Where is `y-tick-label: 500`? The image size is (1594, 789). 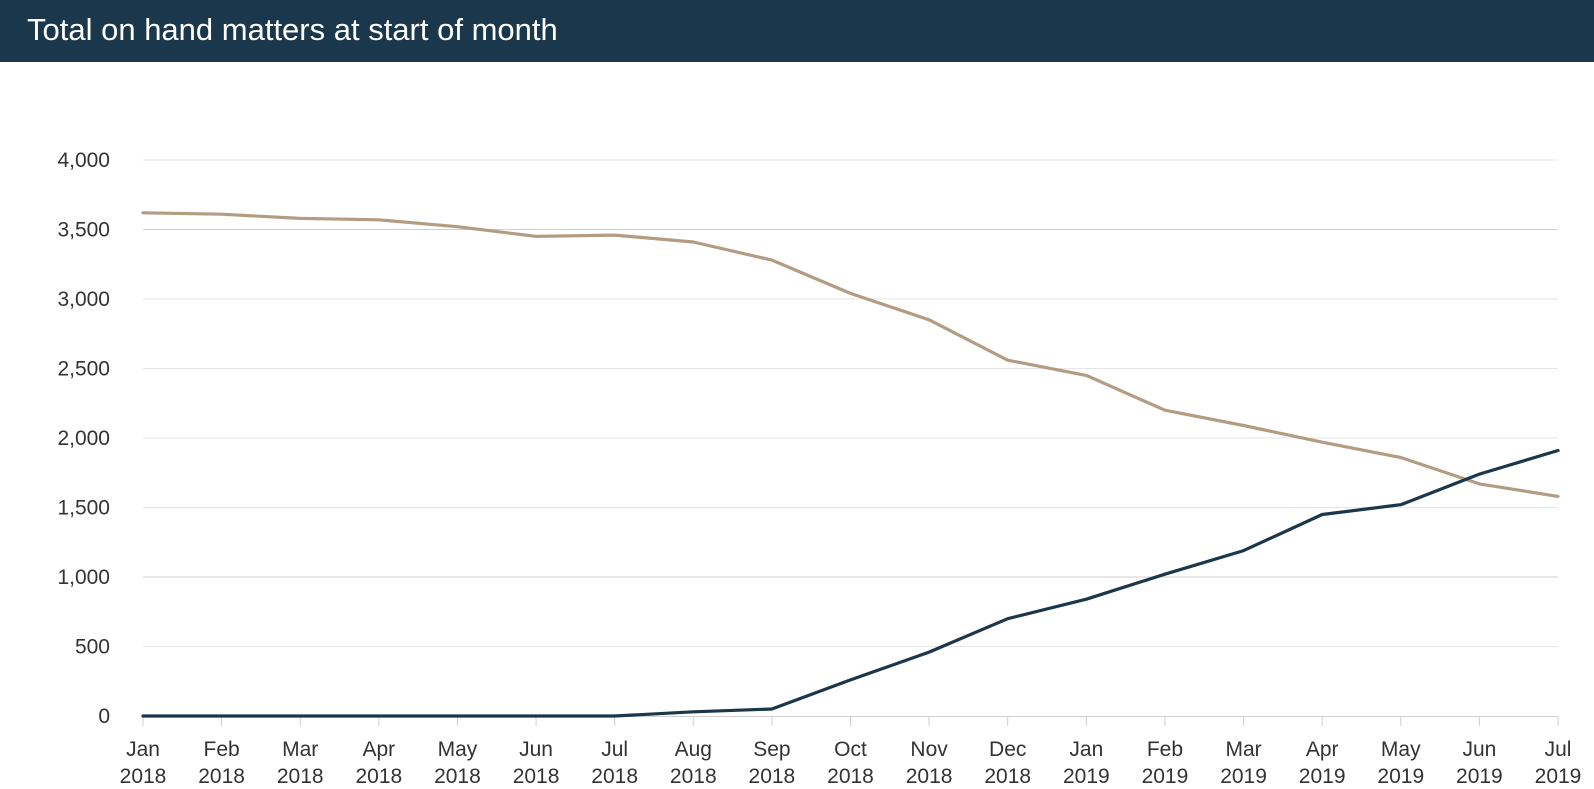 y-tick-label: 500 is located at coordinates (92, 647).